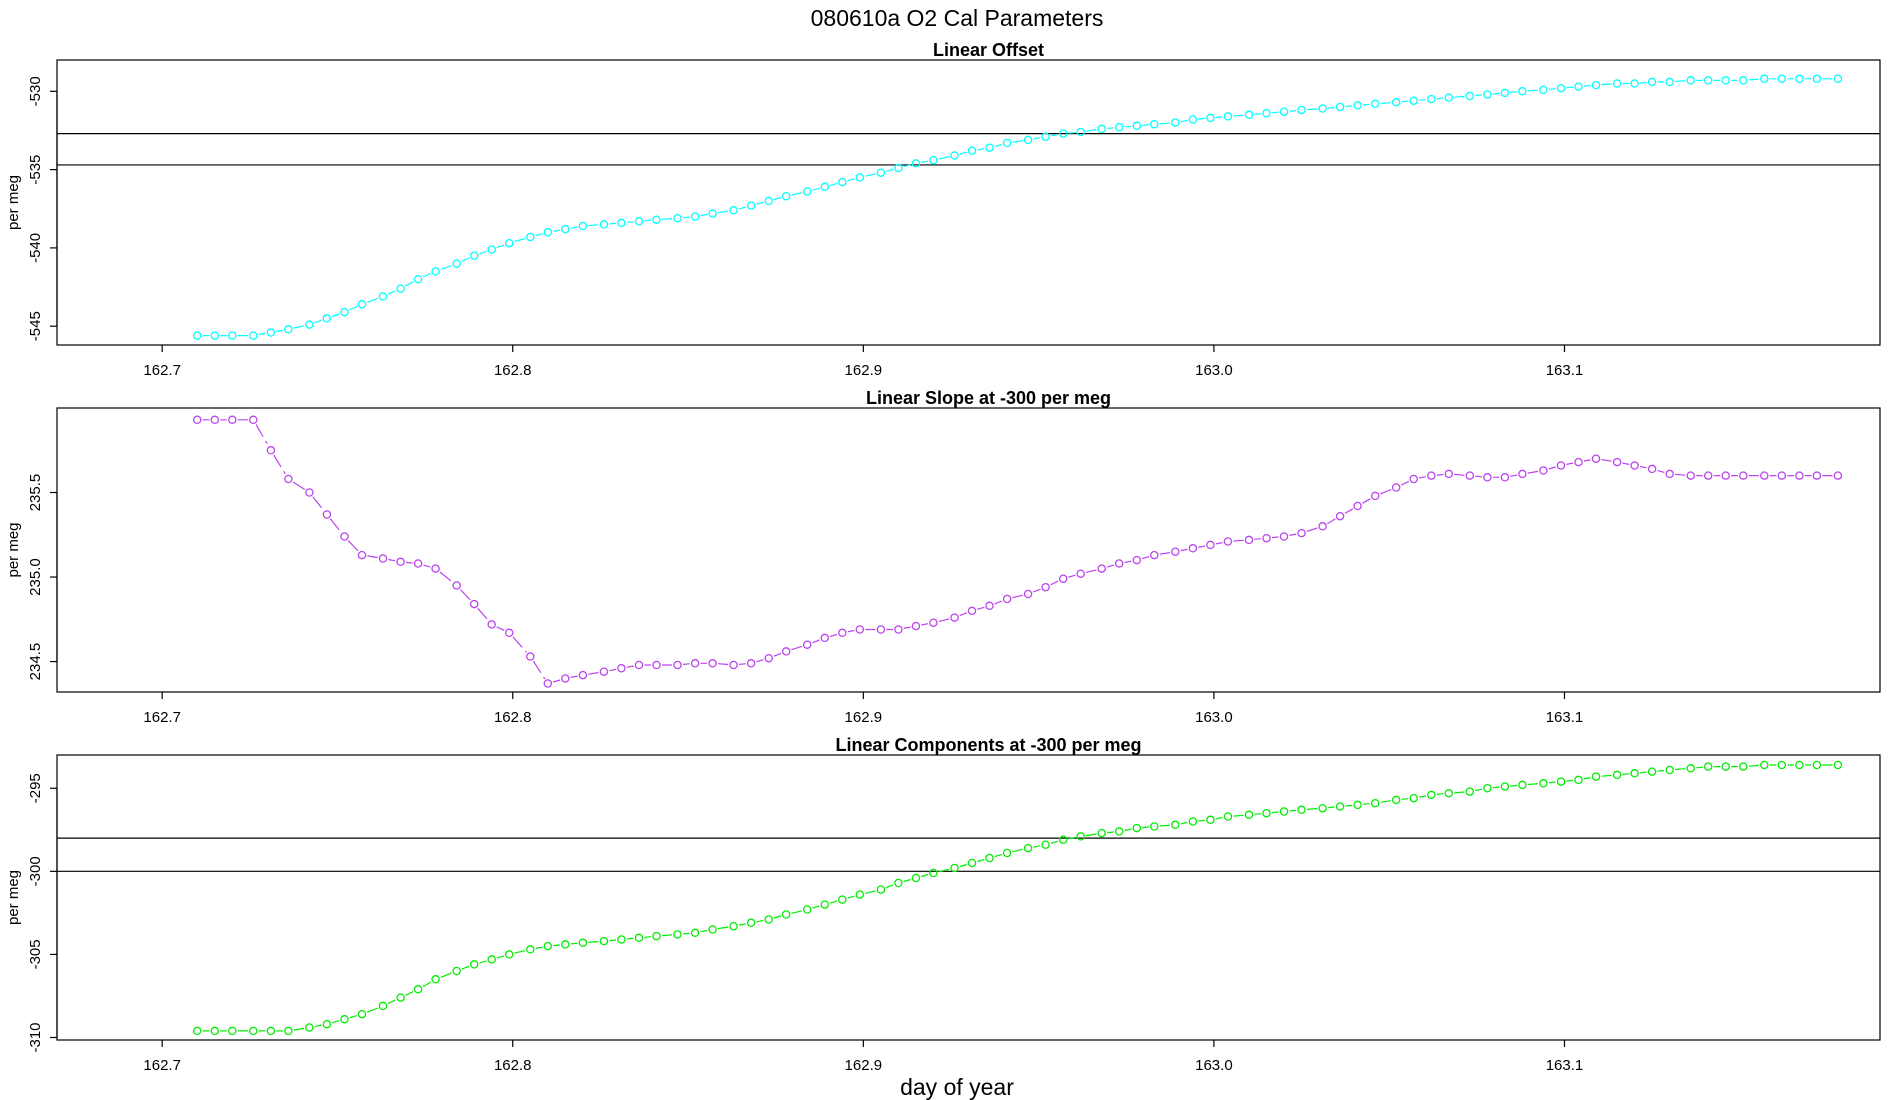 The image size is (1900, 1100). I want to click on y-tick-label: -310, so click(35, 1037).